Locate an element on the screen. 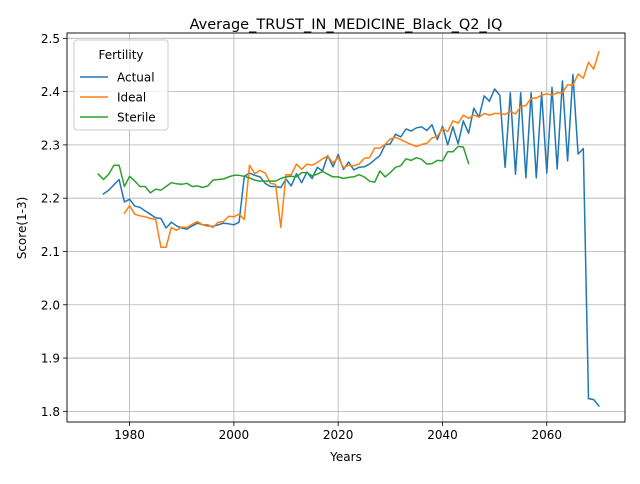 This screenshot has width=640, height=484. y-tick-label: 2.1 is located at coordinates (50, 252).